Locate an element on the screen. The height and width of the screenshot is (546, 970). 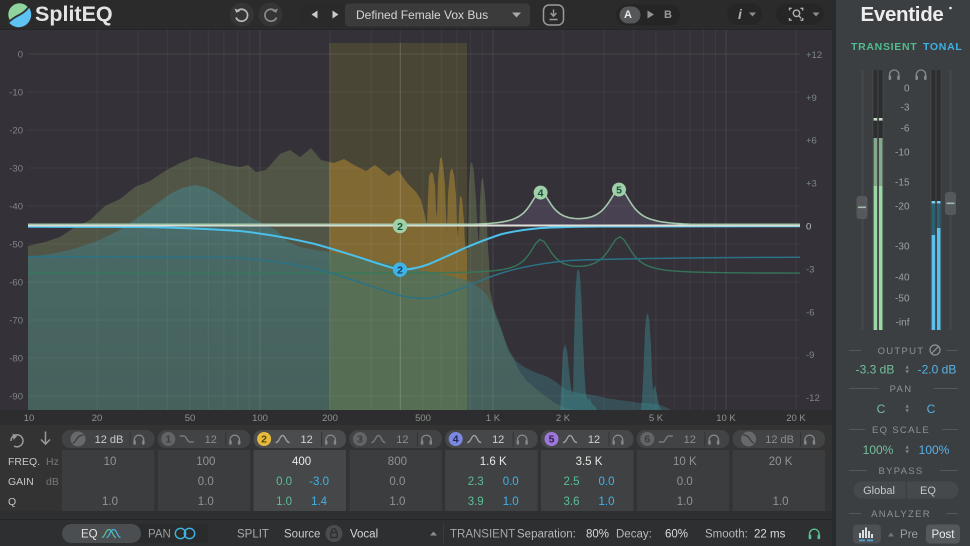
svg-text: EQ SCALE is located at coordinates (901, 430).